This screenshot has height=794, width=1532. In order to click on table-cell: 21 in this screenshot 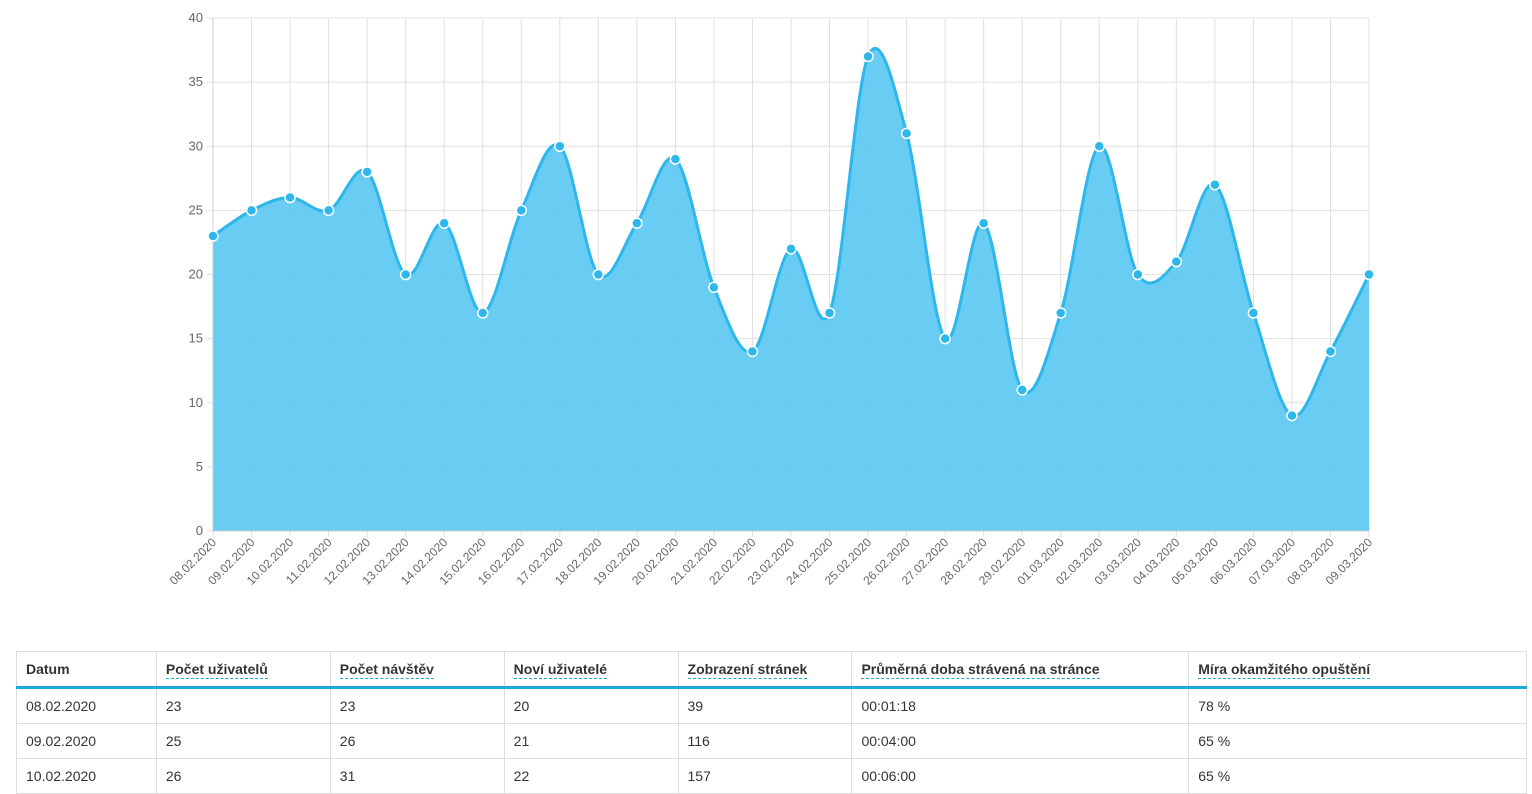, I will do `click(591, 741)`.